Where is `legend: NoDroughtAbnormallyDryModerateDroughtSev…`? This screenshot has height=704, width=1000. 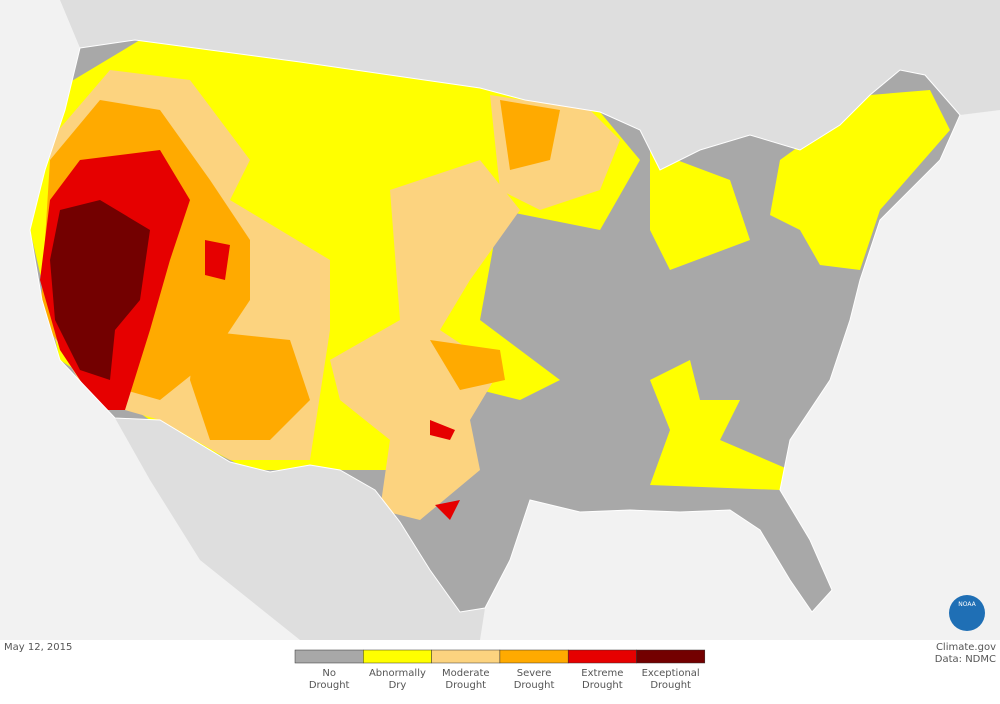
legend: NoDroughtAbnormallyDryModerateDroughtSev… is located at coordinates (500, 670).